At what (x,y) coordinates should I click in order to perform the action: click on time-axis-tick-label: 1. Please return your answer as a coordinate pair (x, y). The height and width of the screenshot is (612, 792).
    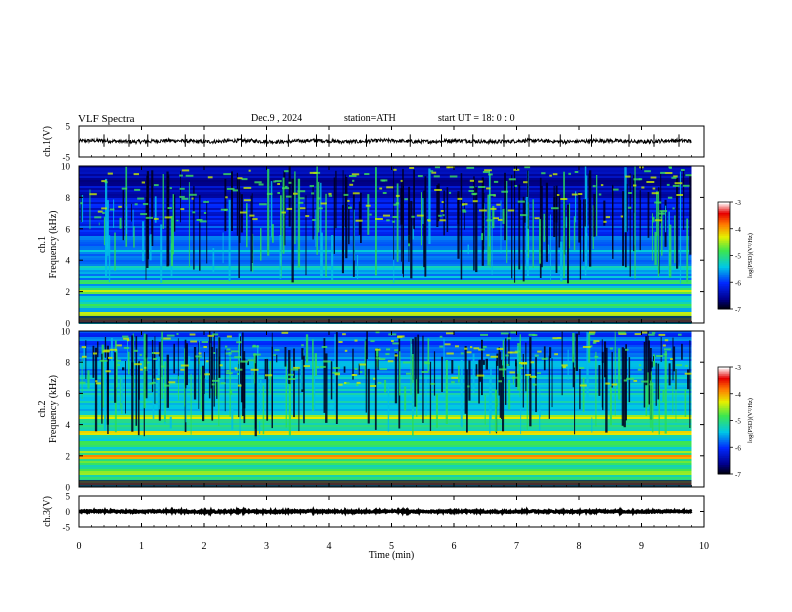
    Looking at the image, I should click on (141, 546).